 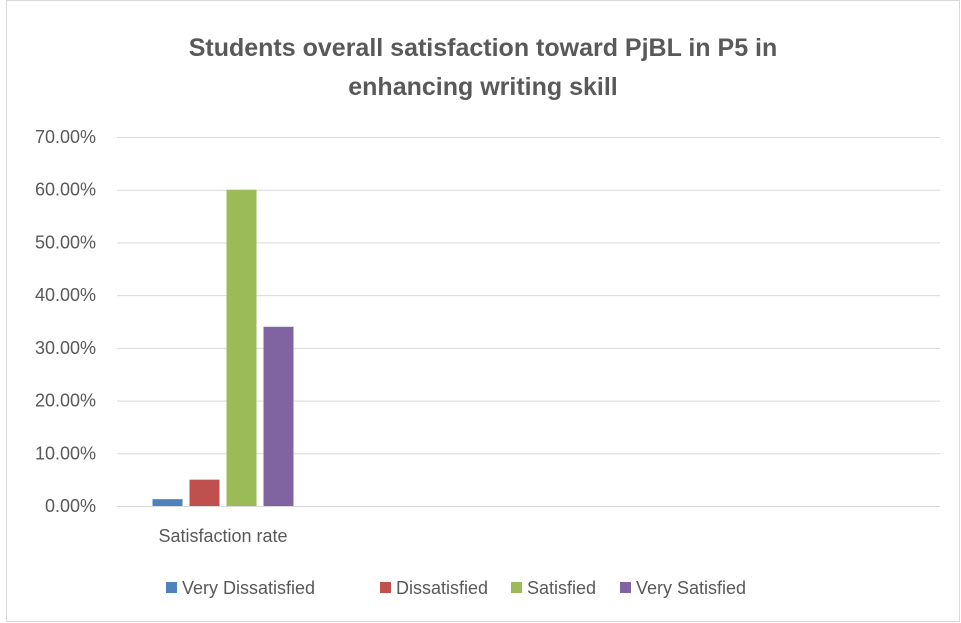 What do you see at coordinates (241, 347) in the screenshot?
I see `bar-satisfied` at bounding box center [241, 347].